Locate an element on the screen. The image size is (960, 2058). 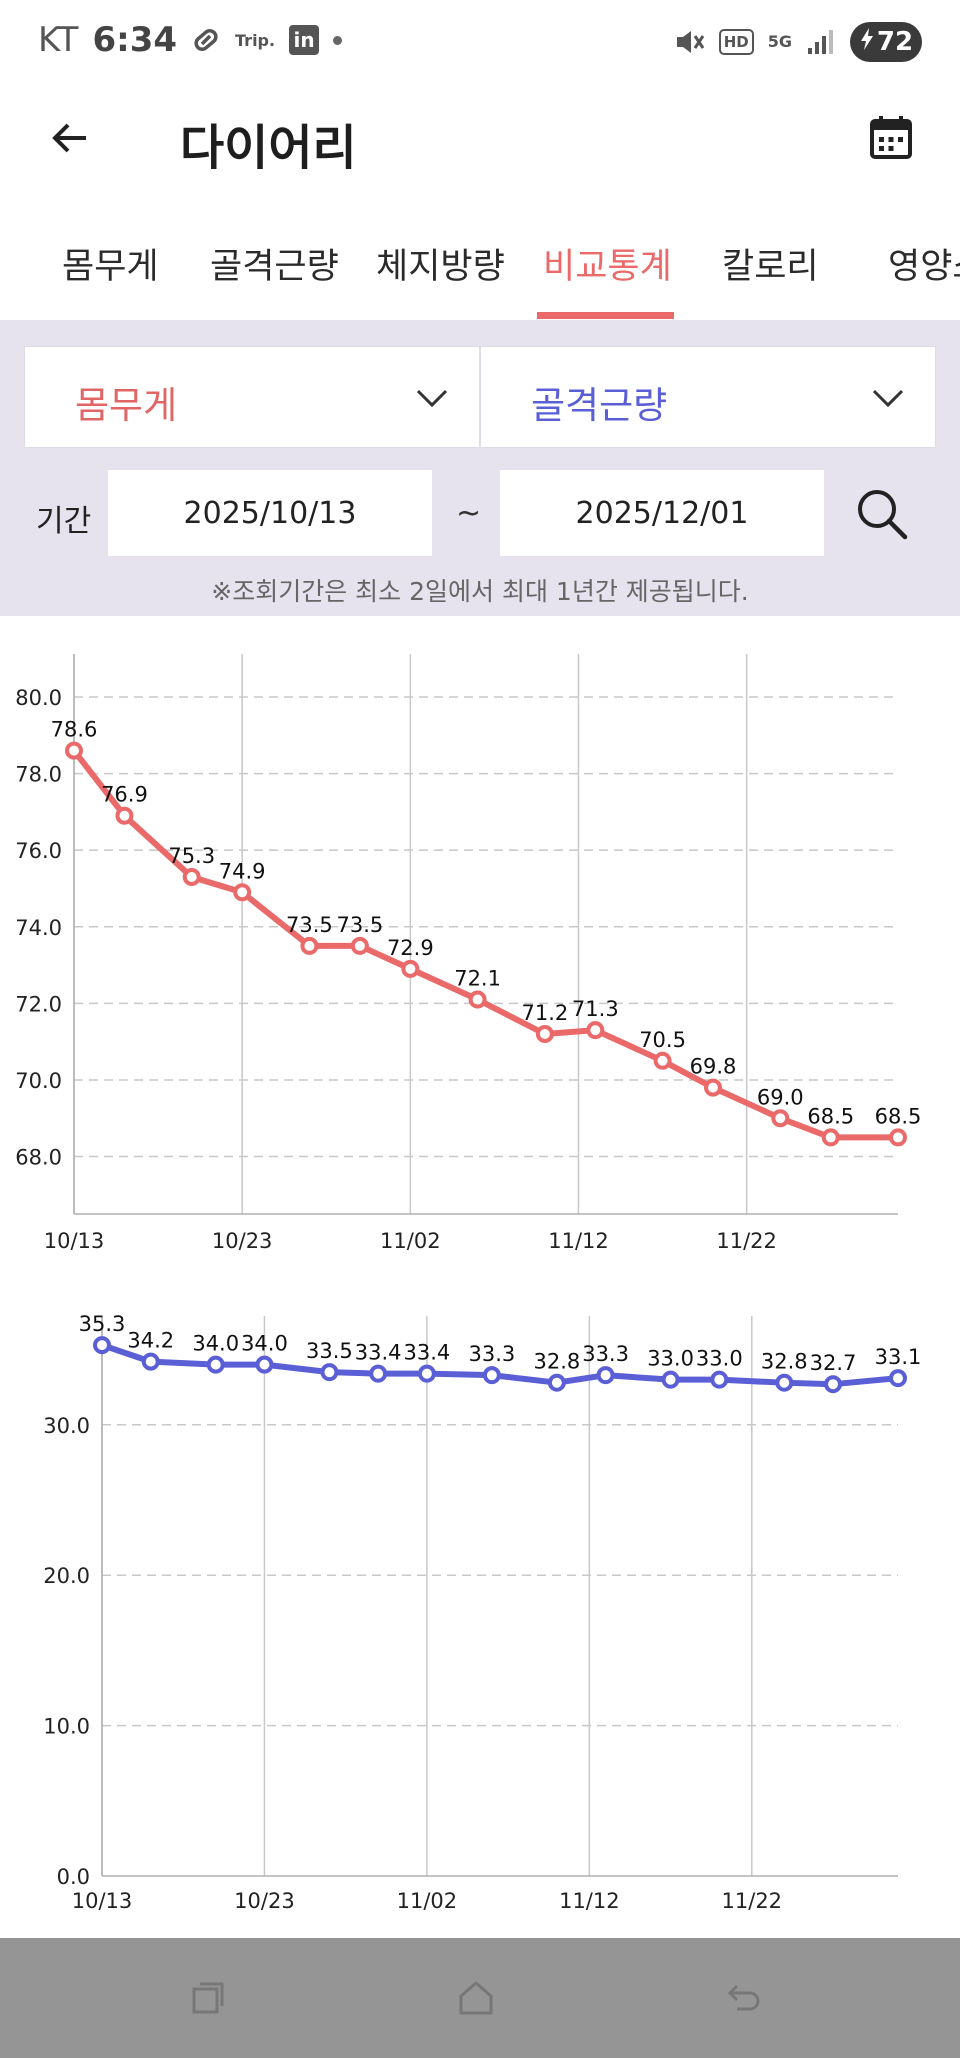
x-tick-label: 11/02 is located at coordinates (410, 1241).